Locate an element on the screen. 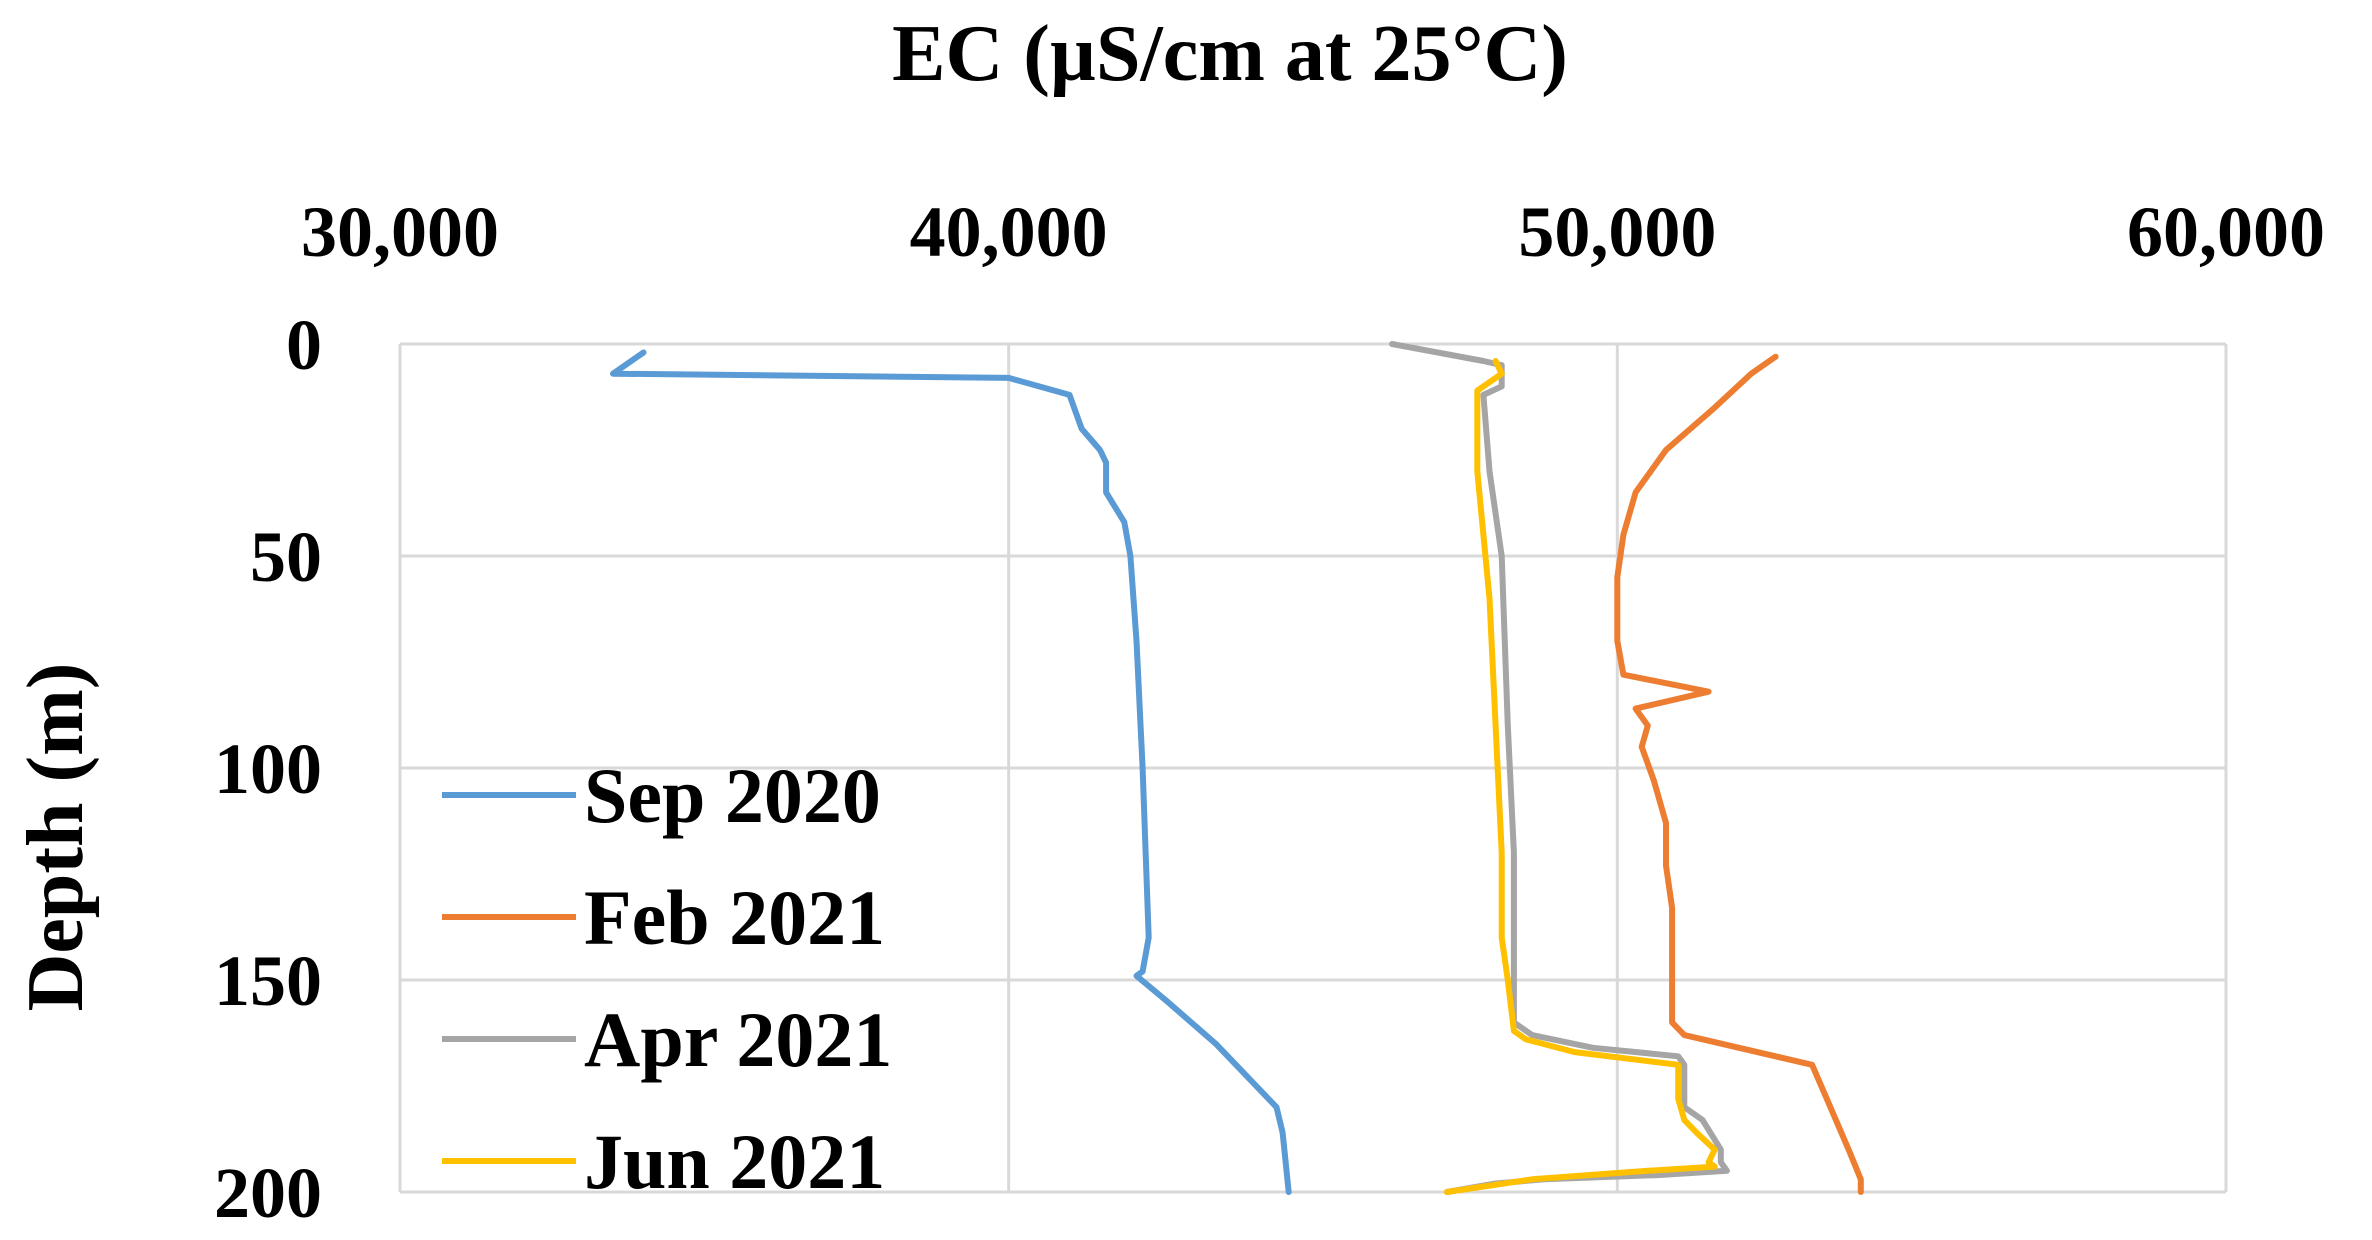  chart-title: EC (µS/cm at 25°C) is located at coordinates (1230, 54).